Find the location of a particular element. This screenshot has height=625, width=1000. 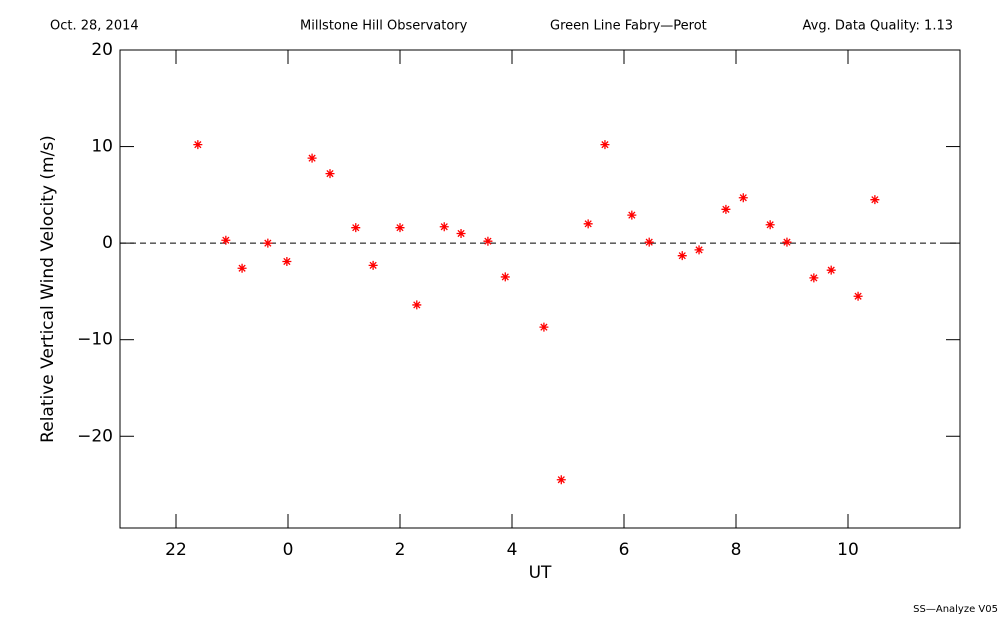

y-axis-label: Relative Vertical Wind Velocity (m/s) is located at coordinates (48, 289).